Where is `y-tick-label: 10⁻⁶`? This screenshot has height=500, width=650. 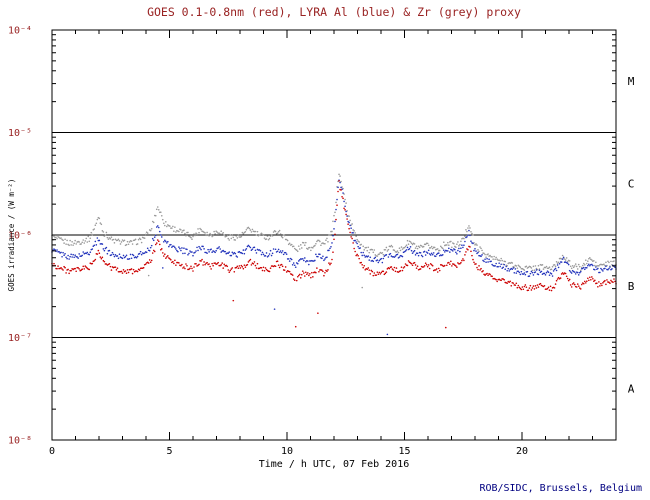 y-tick-label: 10⁻⁶ is located at coordinates (20, 236).